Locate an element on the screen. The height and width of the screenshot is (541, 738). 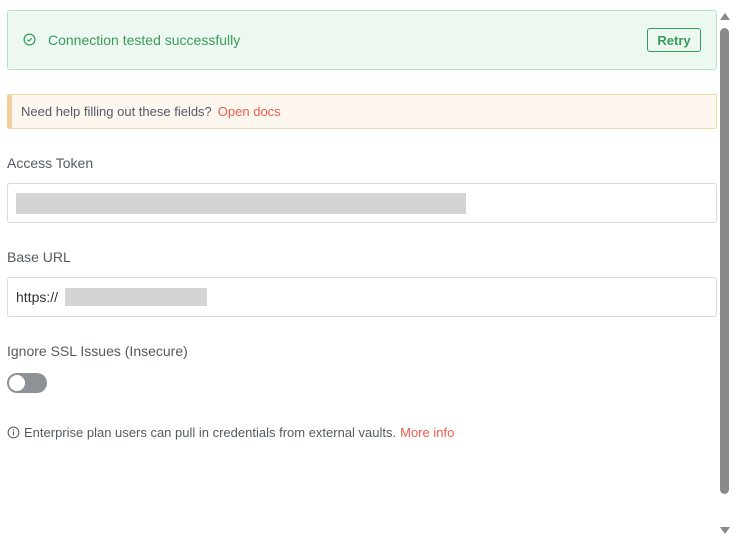
access-token-input is located at coordinates (362, 203).